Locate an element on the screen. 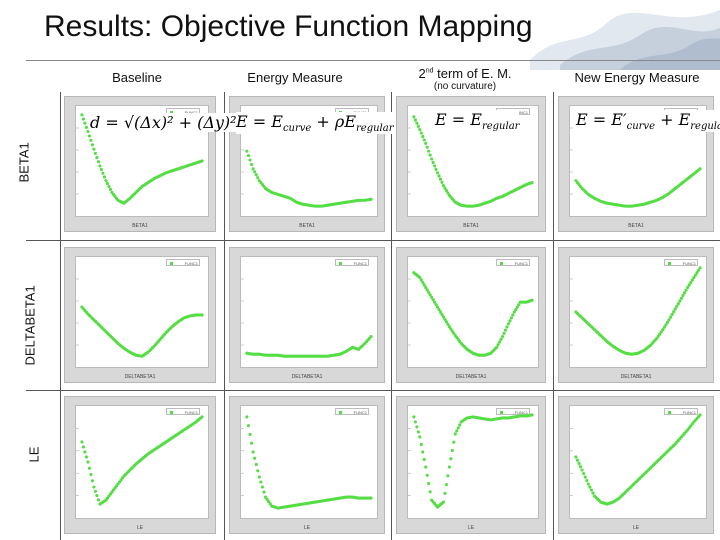 The height and width of the screenshot is (540, 720). column-header-energy: Energy Measure is located at coordinates (295, 77).